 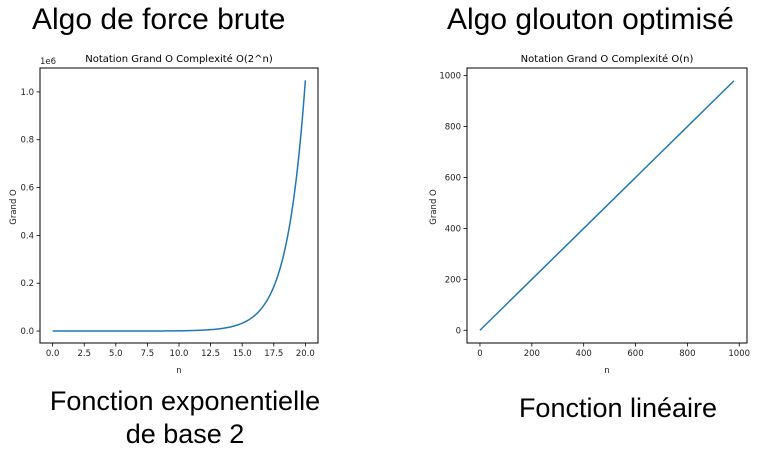 I want to click on x-tick-label: 200, so click(x=532, y=354).